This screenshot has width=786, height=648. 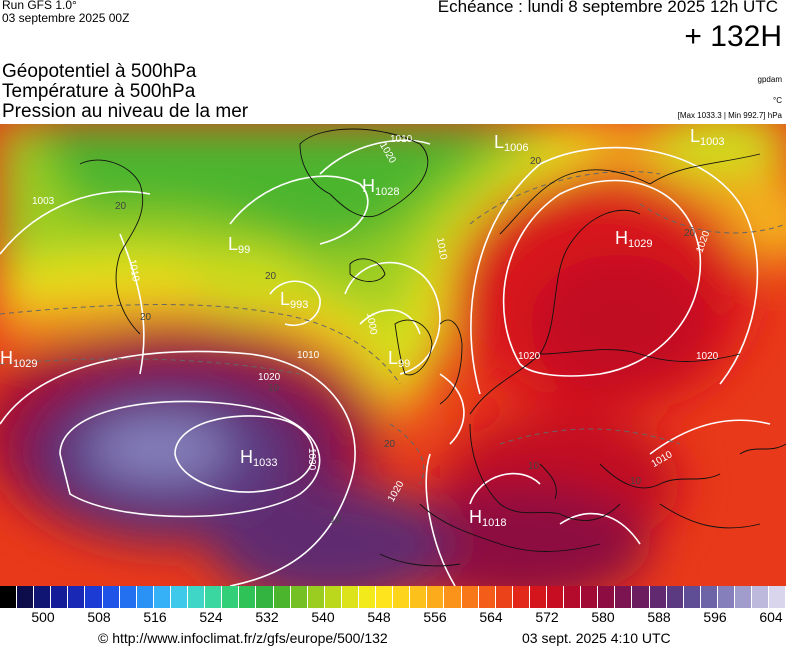 I want to click on unit-temperature: °C, so click(x=777, y=100).